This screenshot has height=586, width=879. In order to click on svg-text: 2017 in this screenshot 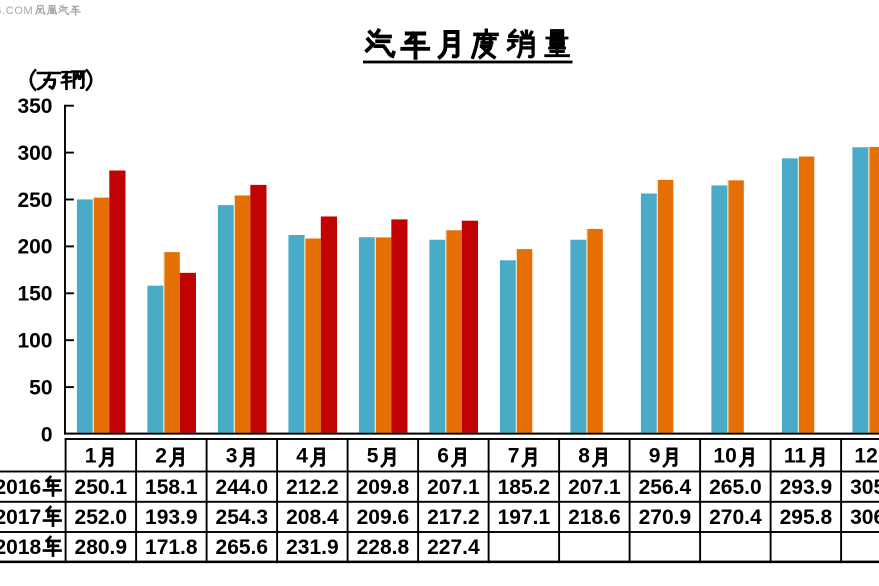, I will do `click(20, 517)`.